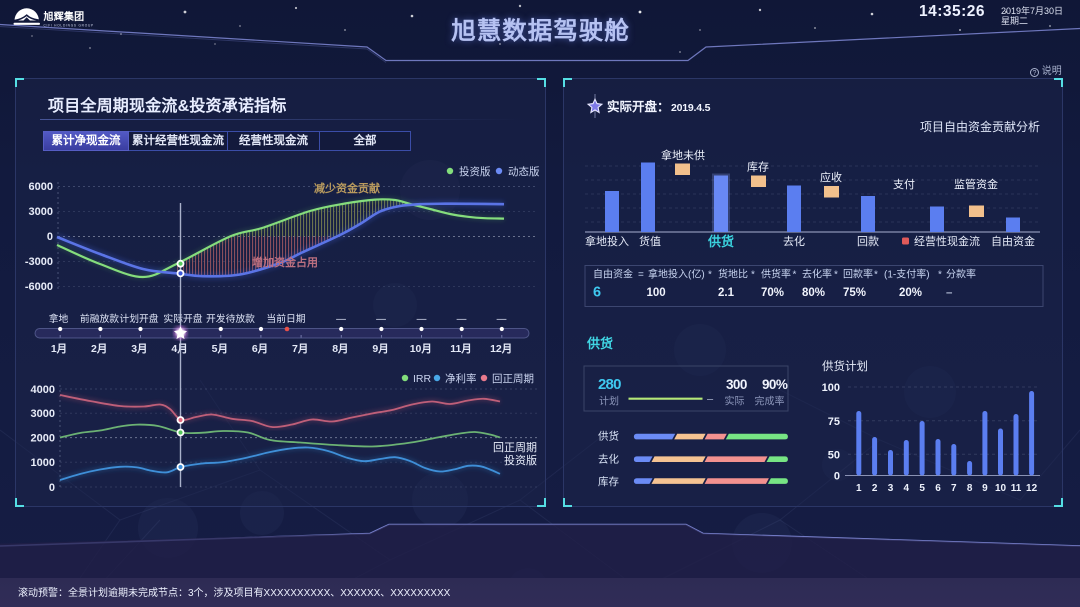  I want to click on svg-text: 实际开盘：, so click(638, 106).